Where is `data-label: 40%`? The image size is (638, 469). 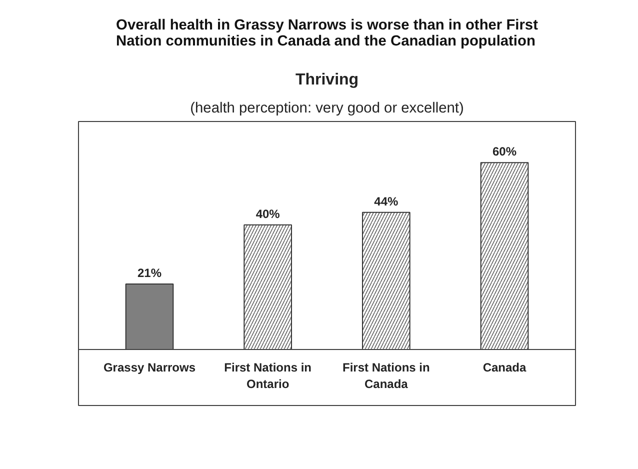 data-label: 40% is located at coordinates (268, 213).